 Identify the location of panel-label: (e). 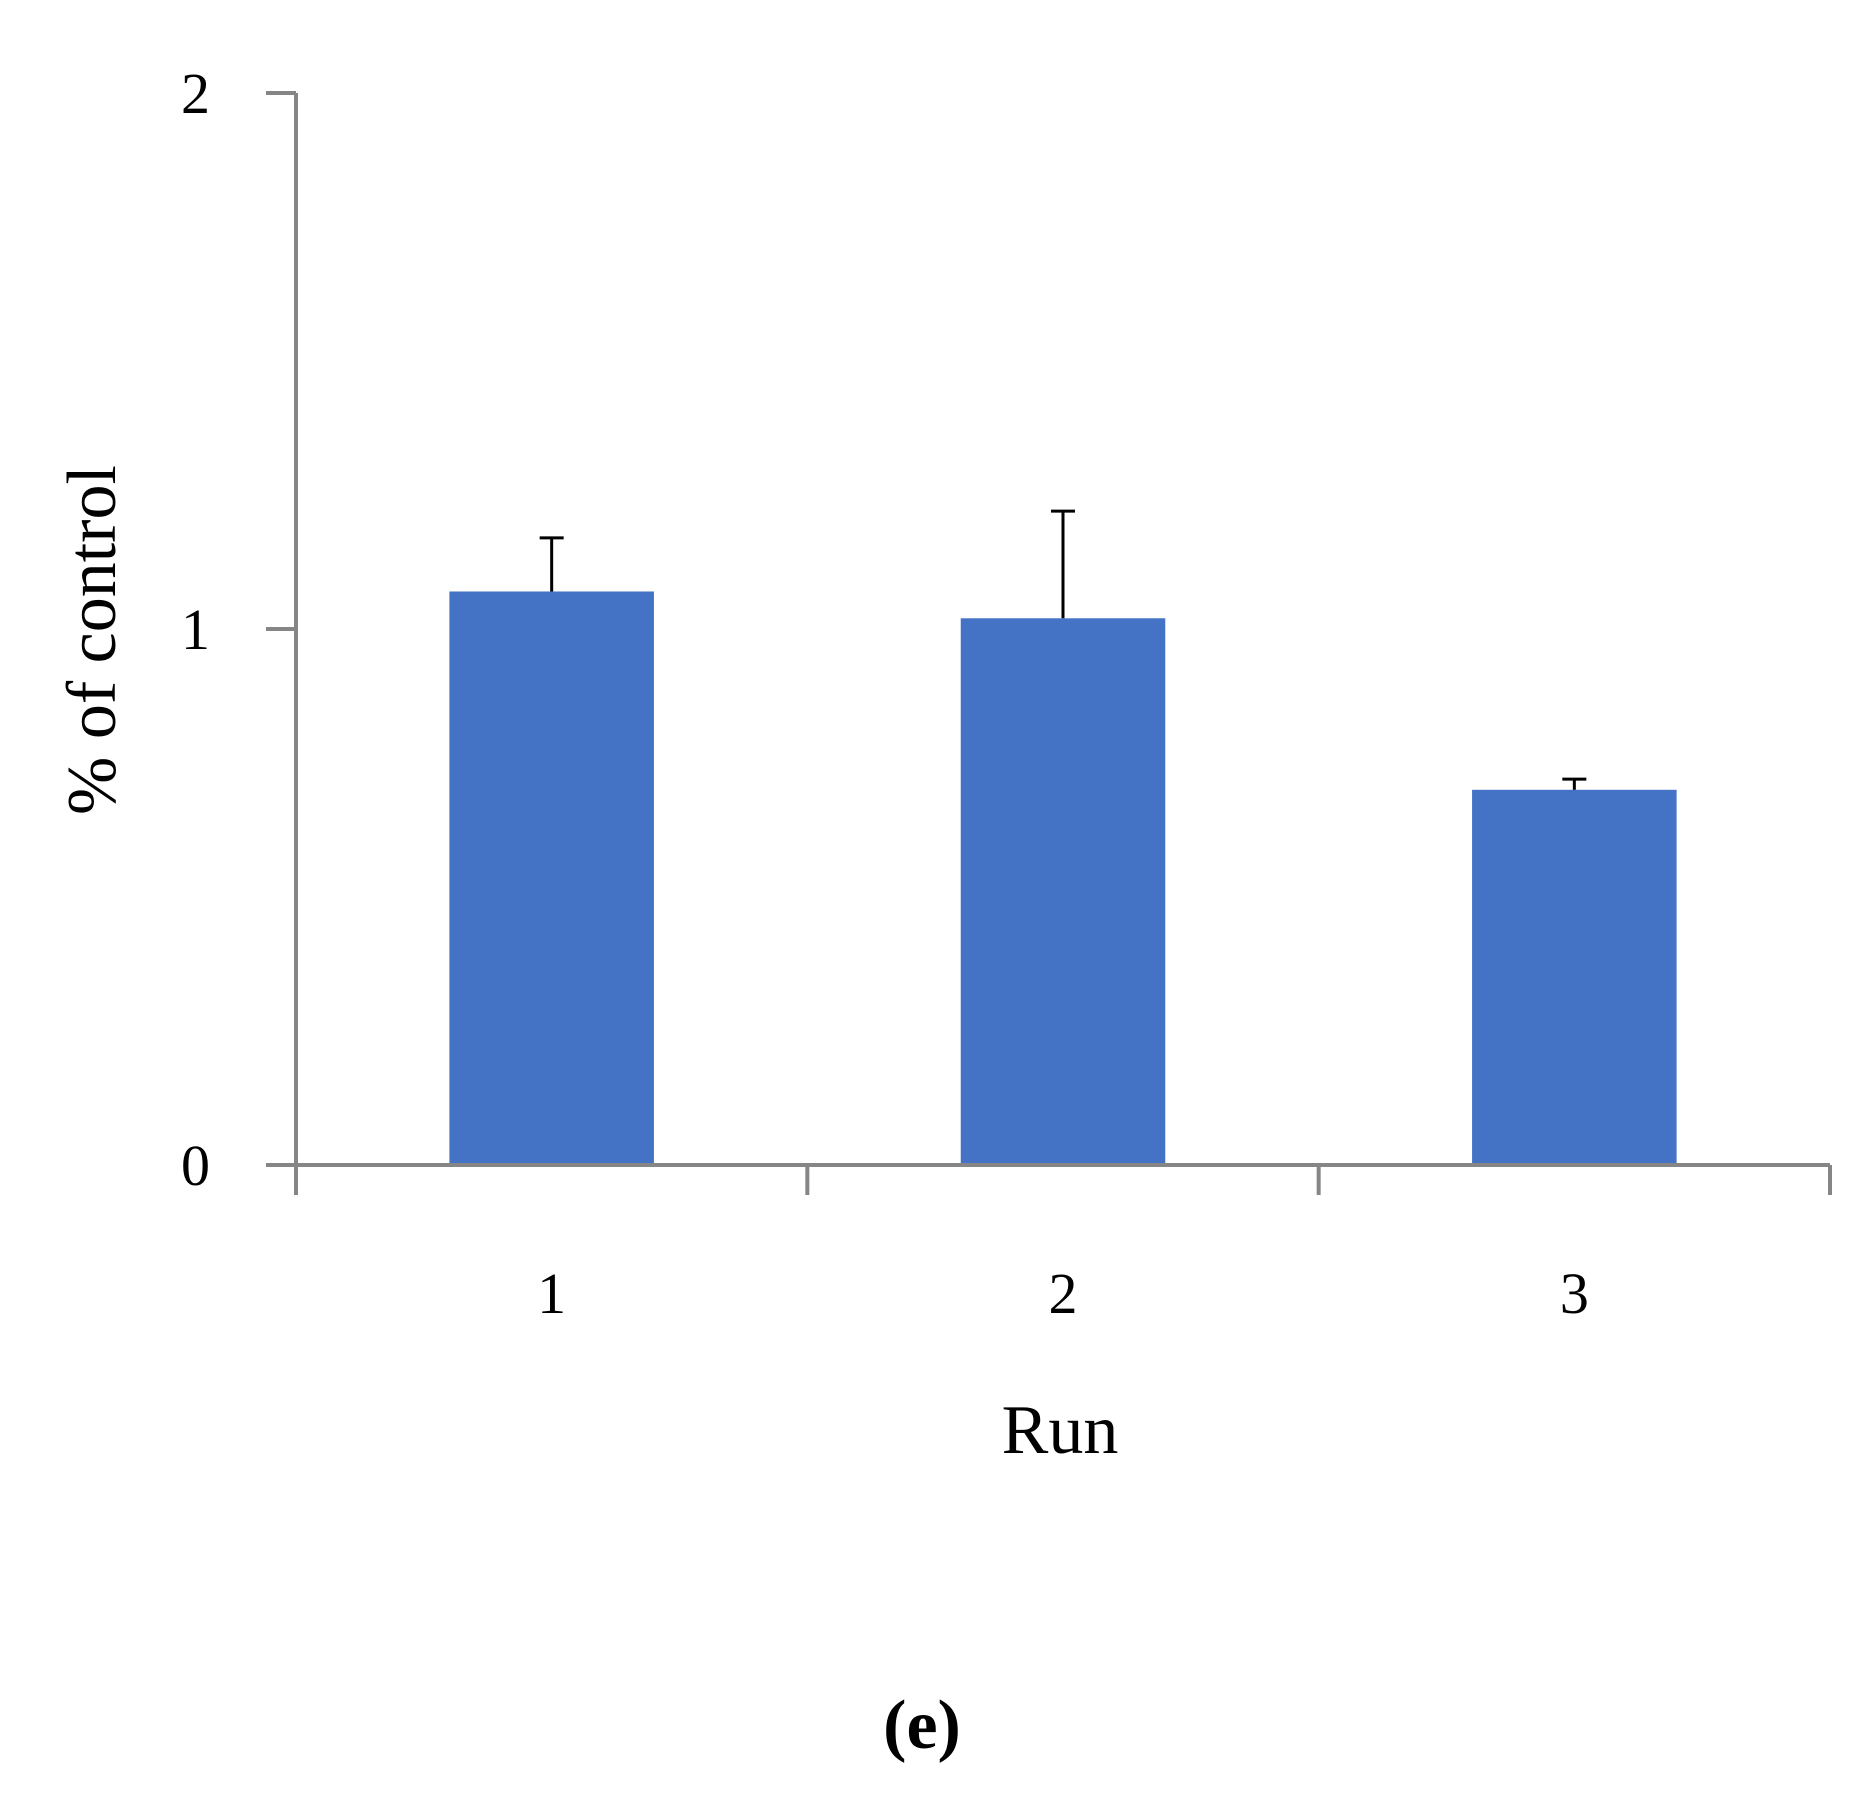
(922, 1725).